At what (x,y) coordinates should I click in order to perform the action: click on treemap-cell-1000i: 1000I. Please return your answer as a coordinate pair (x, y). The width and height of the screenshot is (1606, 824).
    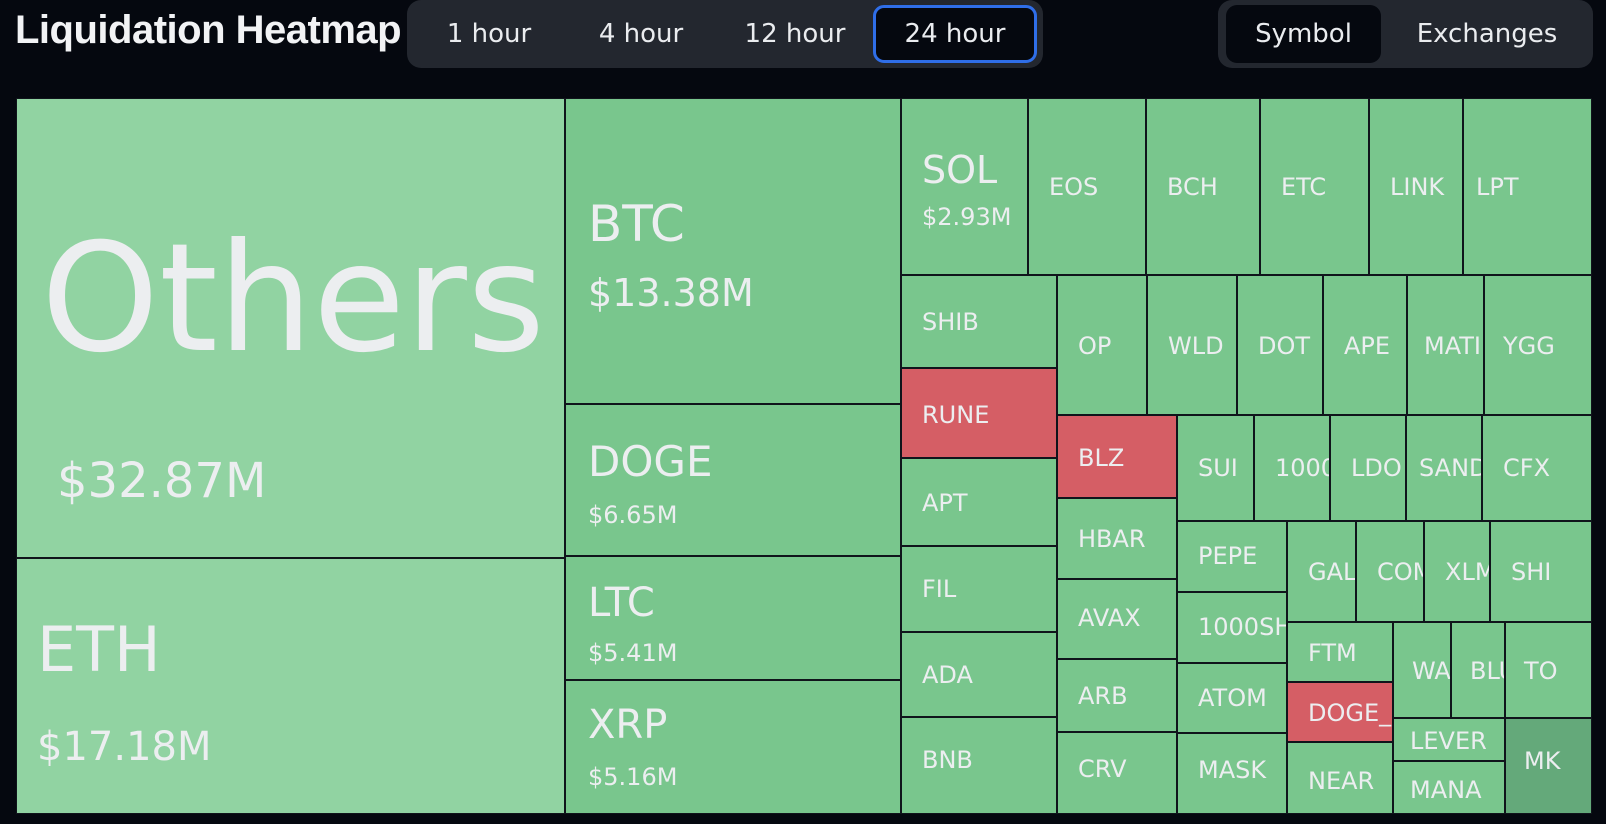
    Looking at the image, I should click on (1292, 468).